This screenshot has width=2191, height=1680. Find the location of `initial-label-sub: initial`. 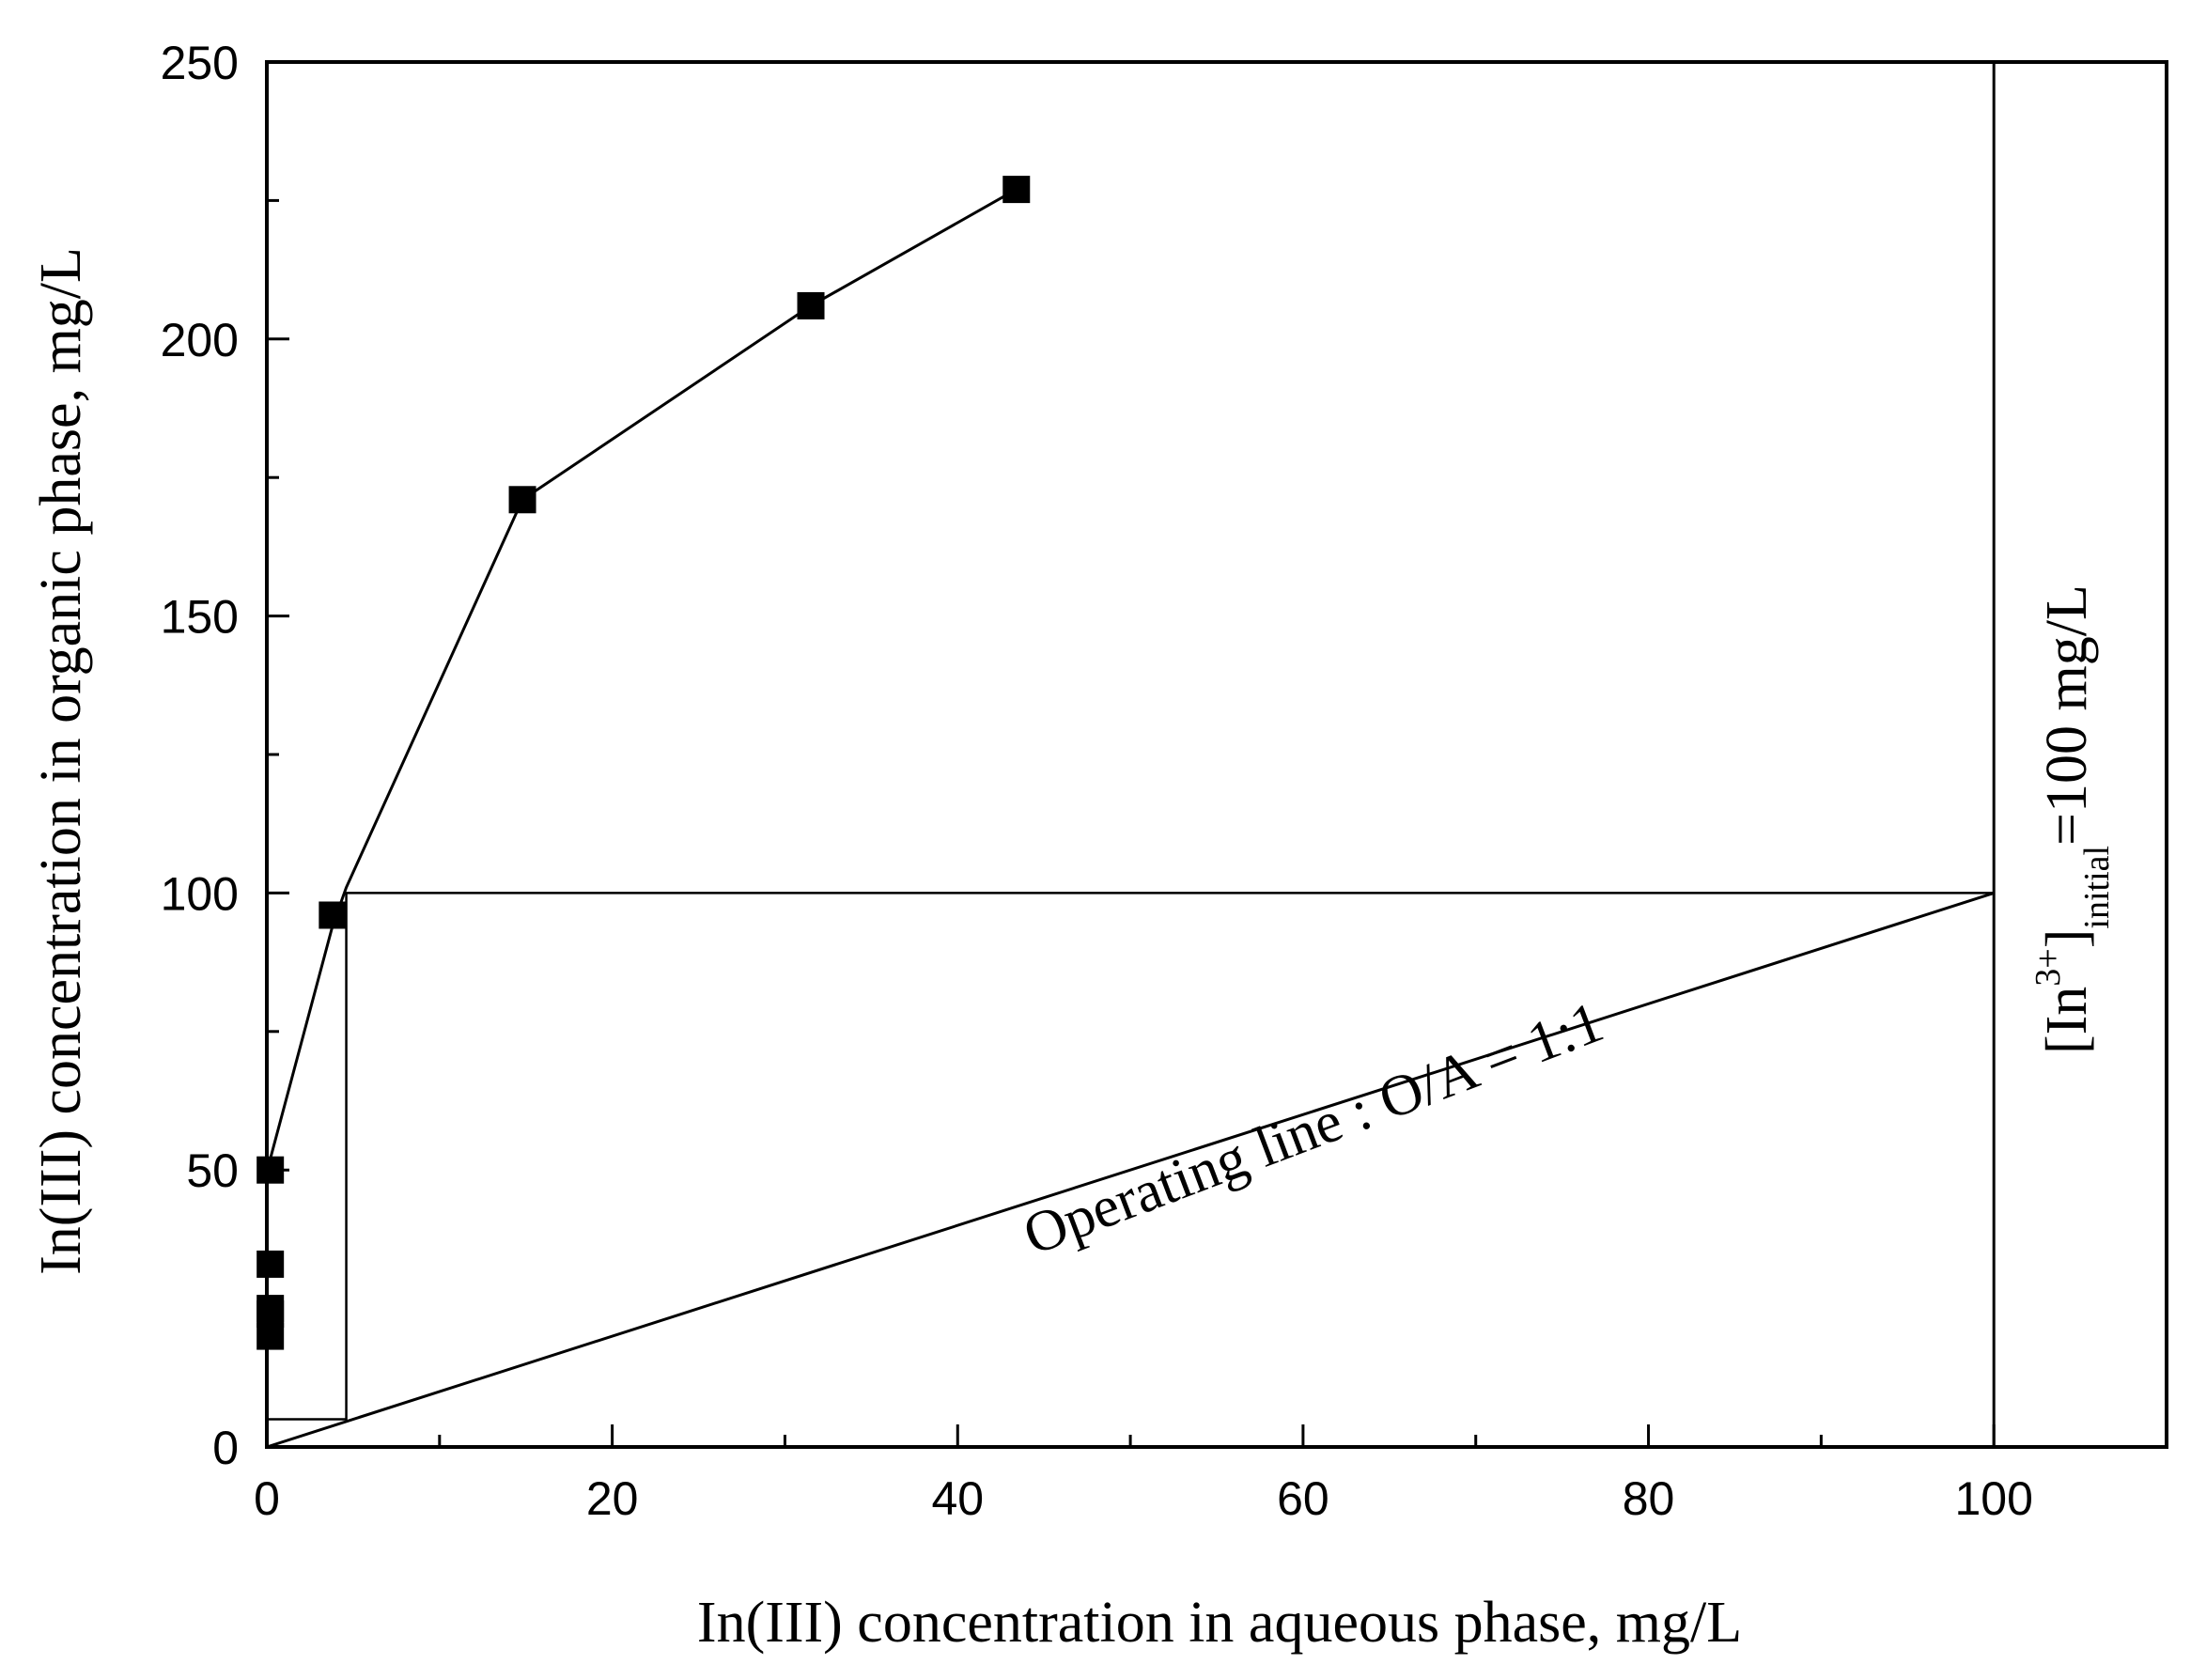

initial-label-sub: initial is located at coordinates (2097, 887).